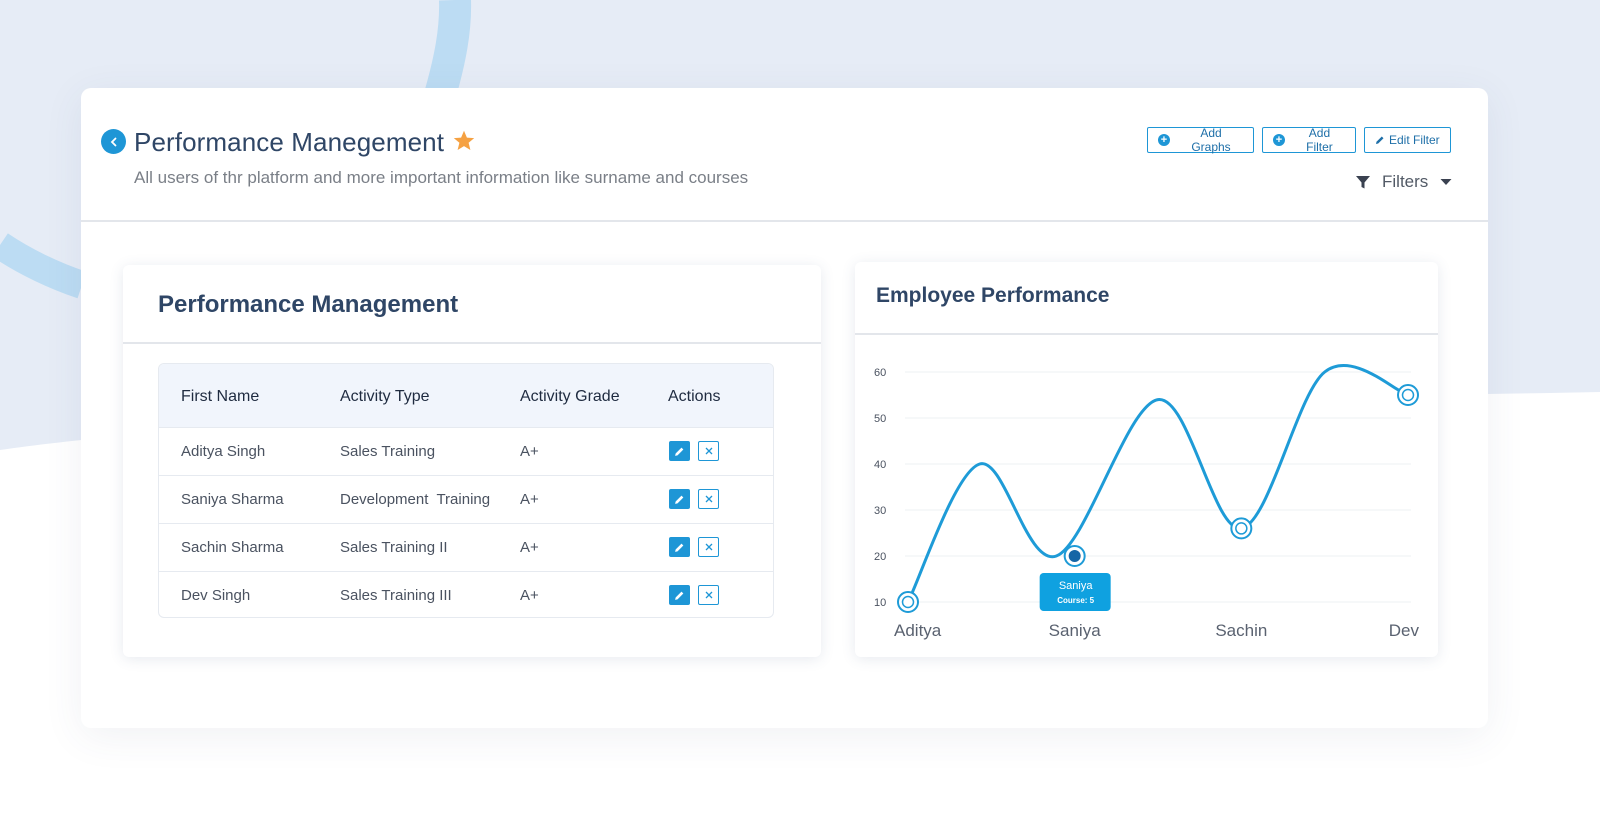 This screenshot has height=830, width=1600. Describe the element at coordinates (1074, 556) in the screenshot. I see `data-point-marker-active` at that location.